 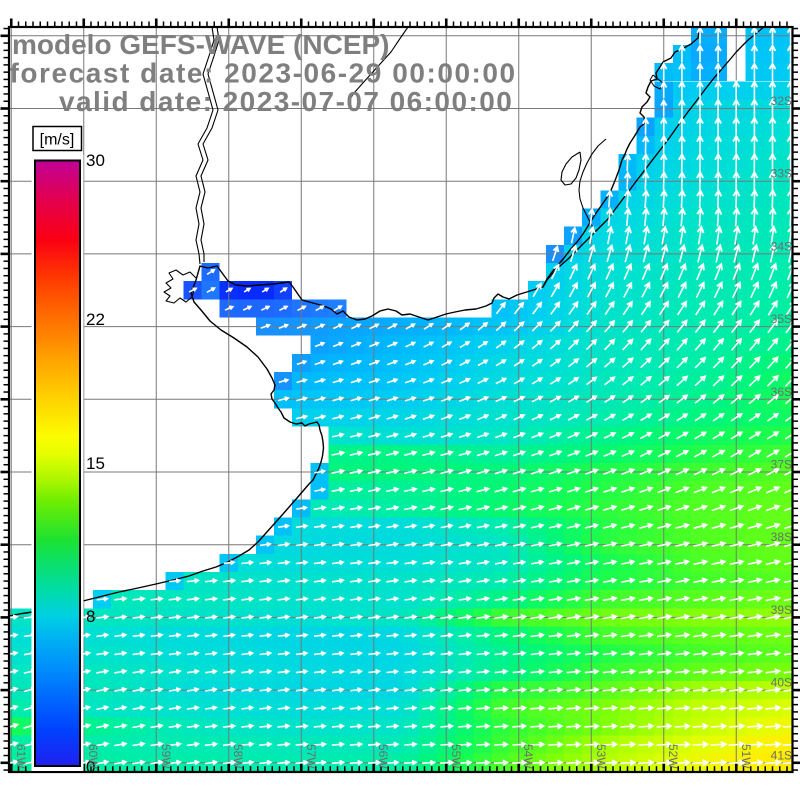 I want to click on svg-text:valid date: 2023-07-07 06:00:0: valid date: 2023-07-07 06:00:00, so click(x=286, y=101).